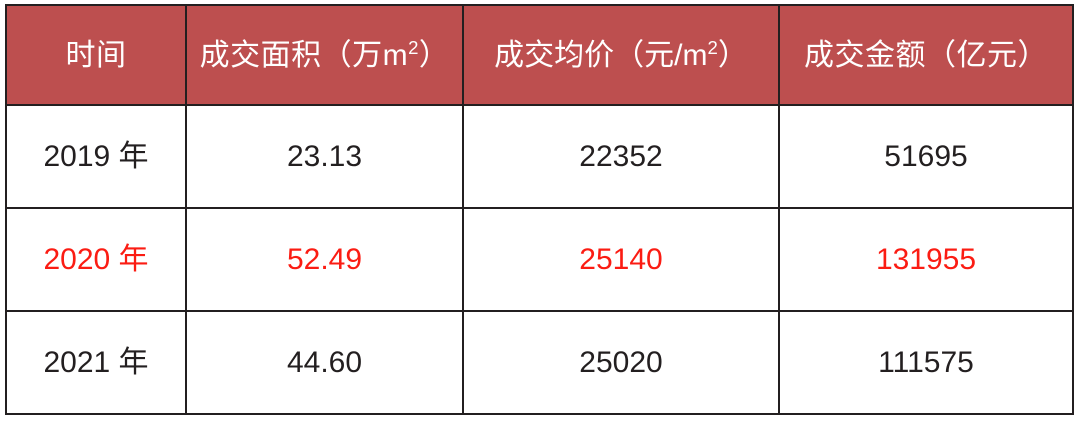  I want to click on cell-avg-price: 22352, so click(621, 156).